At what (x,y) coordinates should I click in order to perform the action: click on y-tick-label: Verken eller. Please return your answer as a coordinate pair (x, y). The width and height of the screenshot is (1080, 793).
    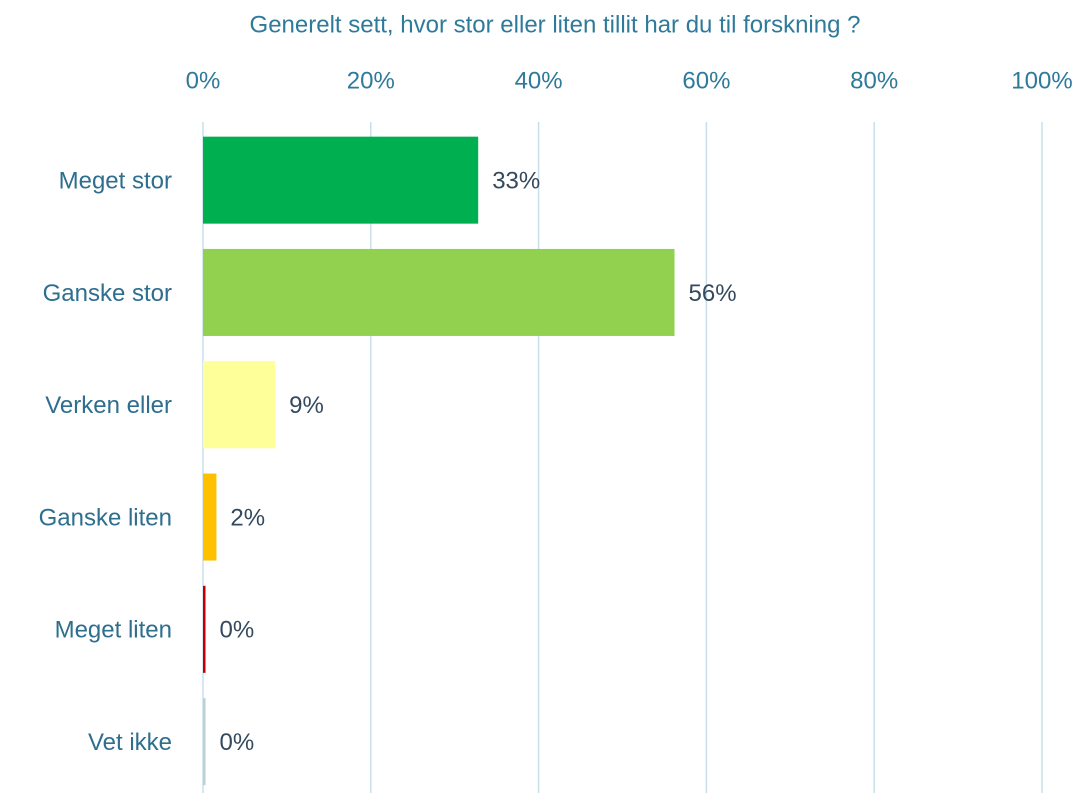
    Looking at the image, I should click on (108, 405).